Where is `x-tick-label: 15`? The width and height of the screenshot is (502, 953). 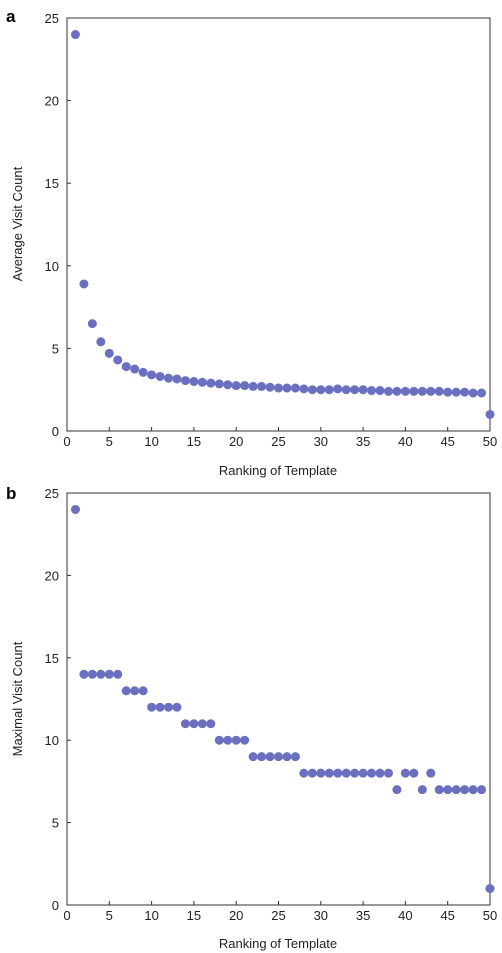 x-tick-label: 15 is located at coordinates (194, 915).